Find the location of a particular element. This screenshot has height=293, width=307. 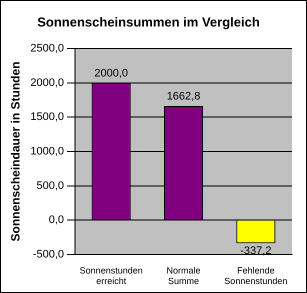

y-tick-label: 500,0 is located at coordinates (50, 186).